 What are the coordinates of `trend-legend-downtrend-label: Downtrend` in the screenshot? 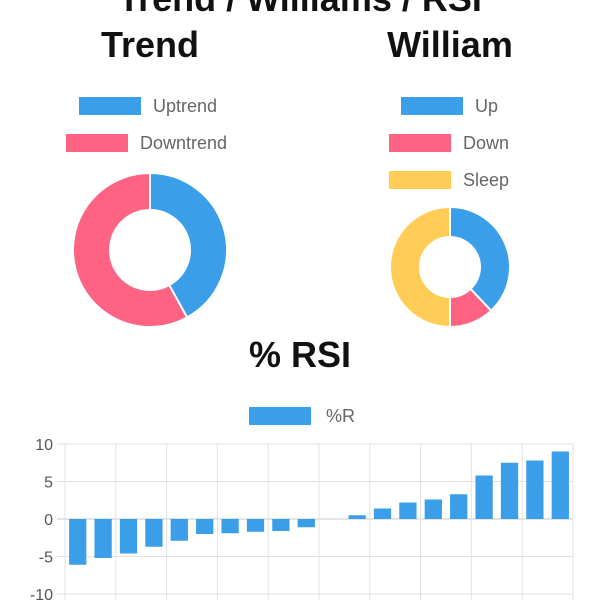 It's located at (184, 143).